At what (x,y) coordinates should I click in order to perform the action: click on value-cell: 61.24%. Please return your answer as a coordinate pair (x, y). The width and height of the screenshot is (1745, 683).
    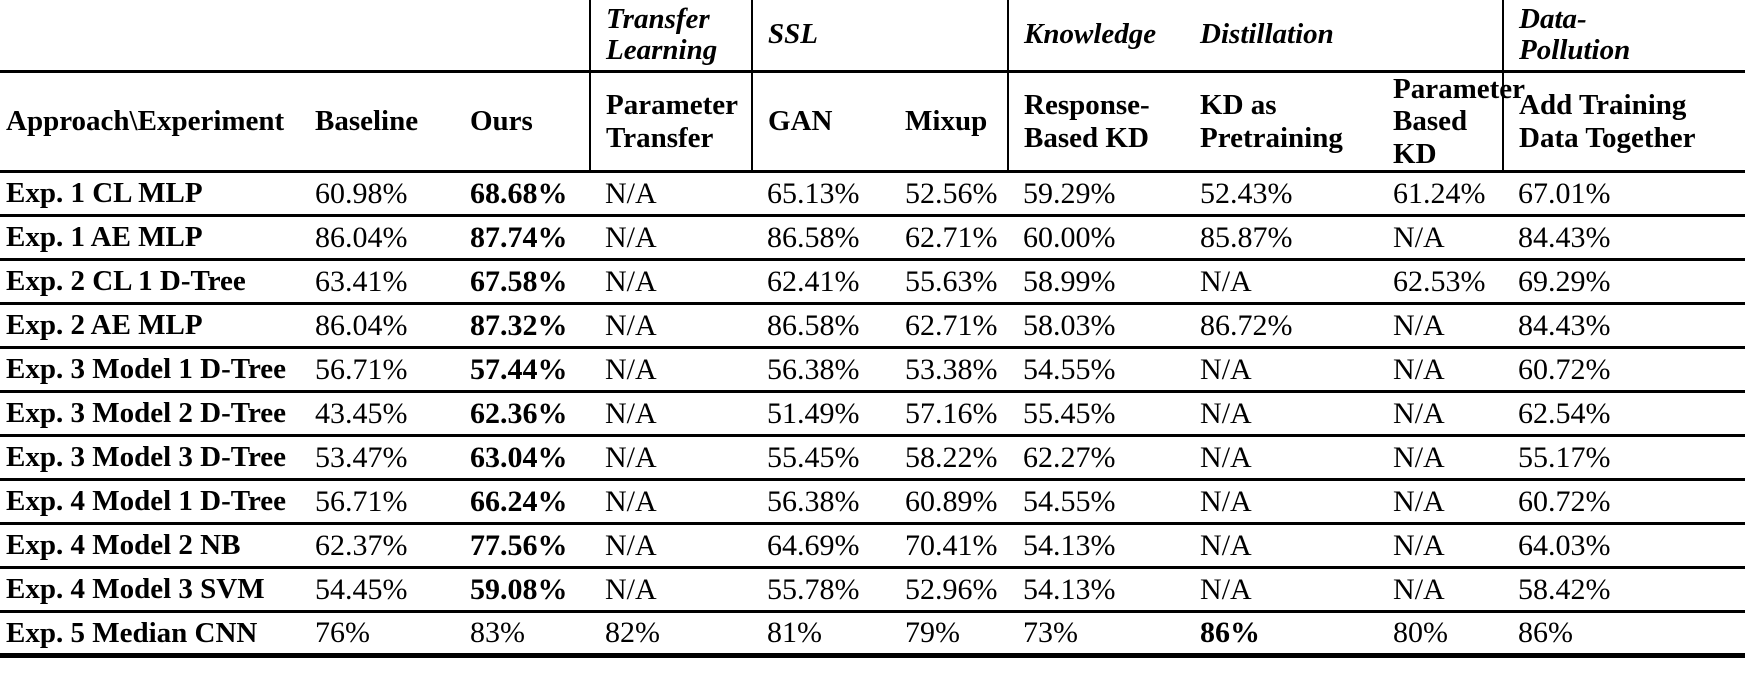
    Looking at the image, I should click on (1439, 193).